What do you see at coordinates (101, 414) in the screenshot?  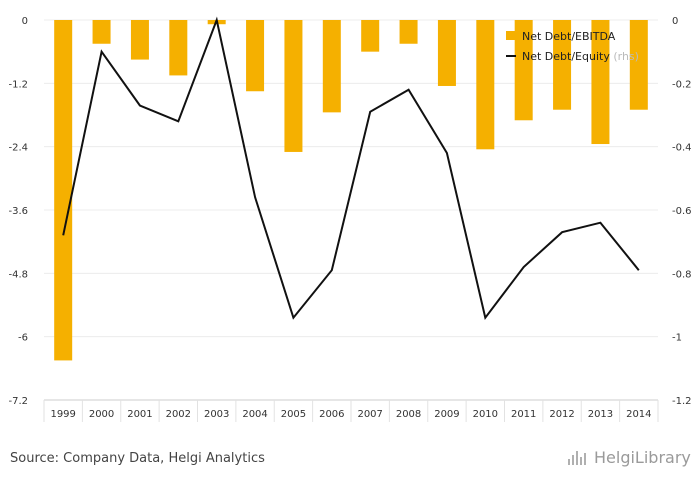 I see `x-tick-label: 2000` at bounding box center [101, 414].